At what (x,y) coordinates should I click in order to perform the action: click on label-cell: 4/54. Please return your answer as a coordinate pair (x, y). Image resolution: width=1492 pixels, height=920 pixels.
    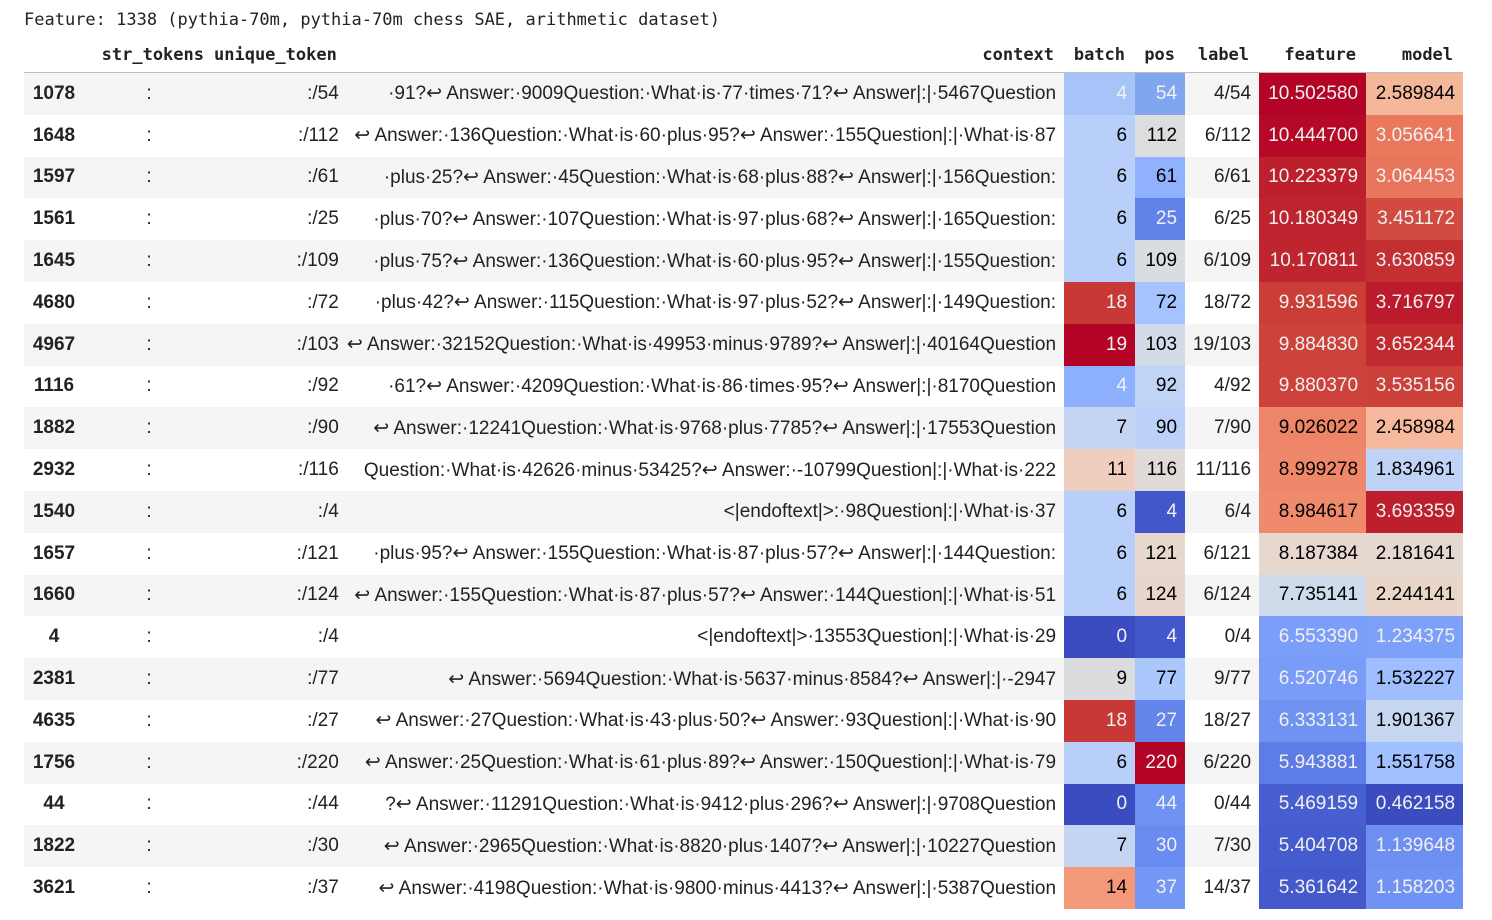
    Looking at the image, I should click on (1222, 93).